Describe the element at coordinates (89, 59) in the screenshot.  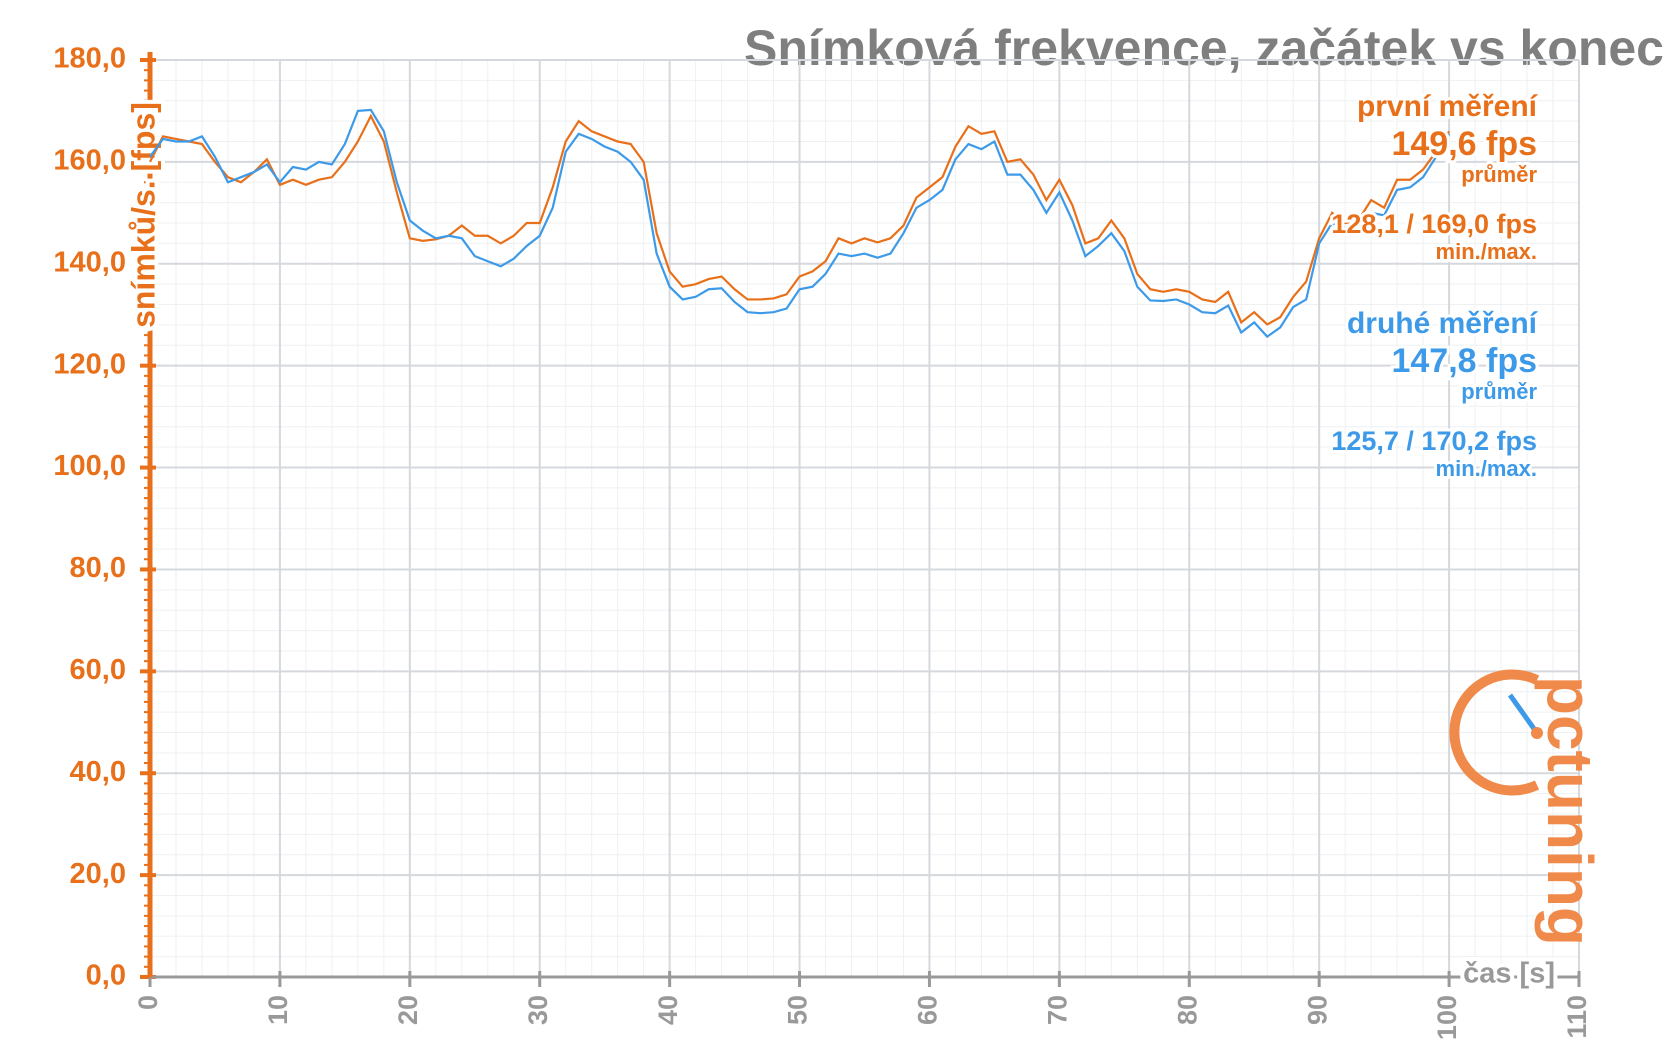
I see `y-tick-label: 180,0` at that location.